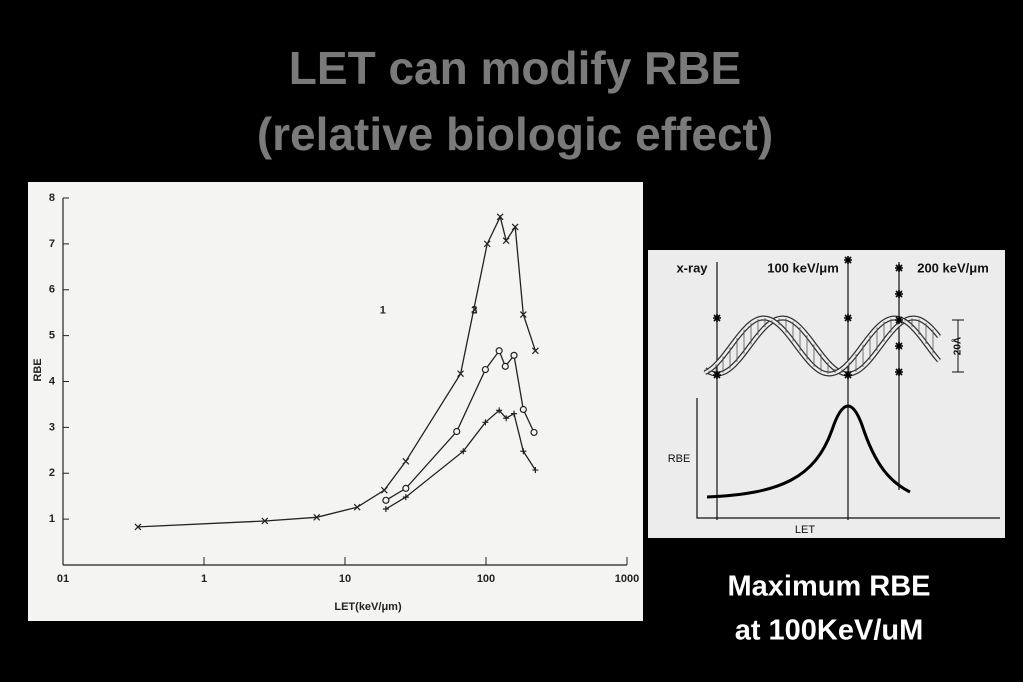 This screenshot has width=1023, height=682. What do you see at coordinates (957, 346) in the screenshot?
I see `scale-label: 20Å` at bounding box center [957, 346].